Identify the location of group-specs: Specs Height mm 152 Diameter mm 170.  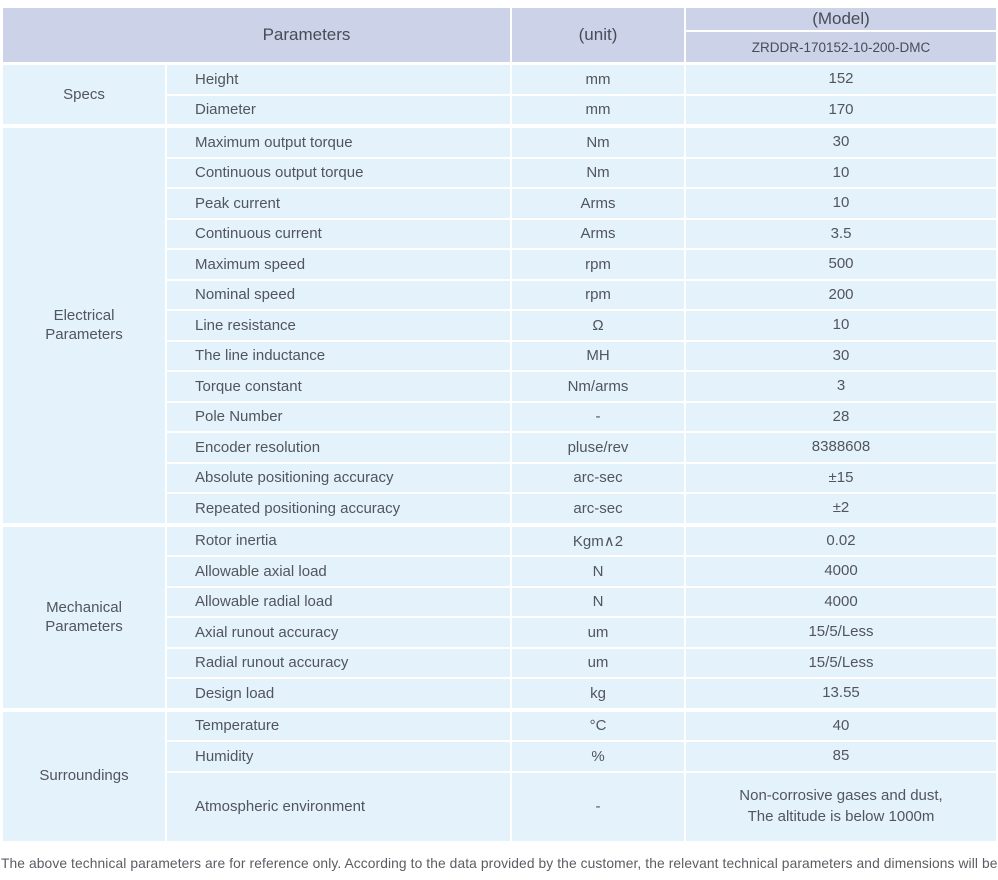
(499, 94).